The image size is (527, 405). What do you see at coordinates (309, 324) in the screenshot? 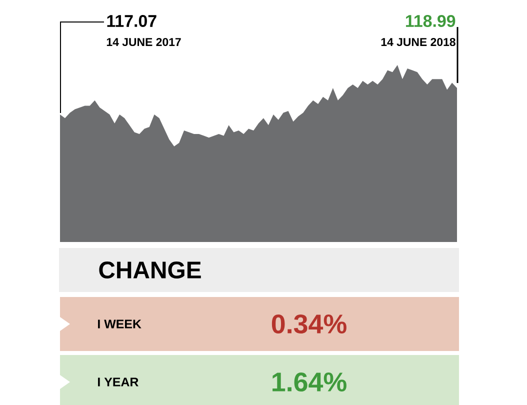
I see `text: 0.34%` at bounding box center [309, 324].